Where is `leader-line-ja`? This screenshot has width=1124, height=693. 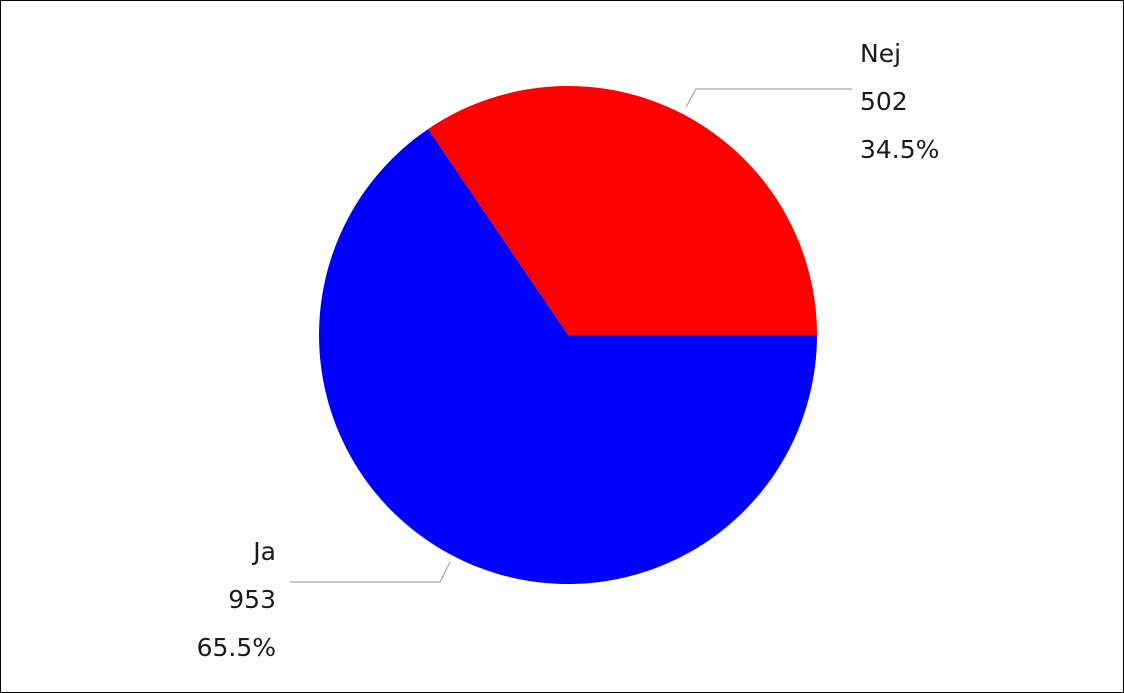
leader-line-ja is located at coordinates (370, 572).